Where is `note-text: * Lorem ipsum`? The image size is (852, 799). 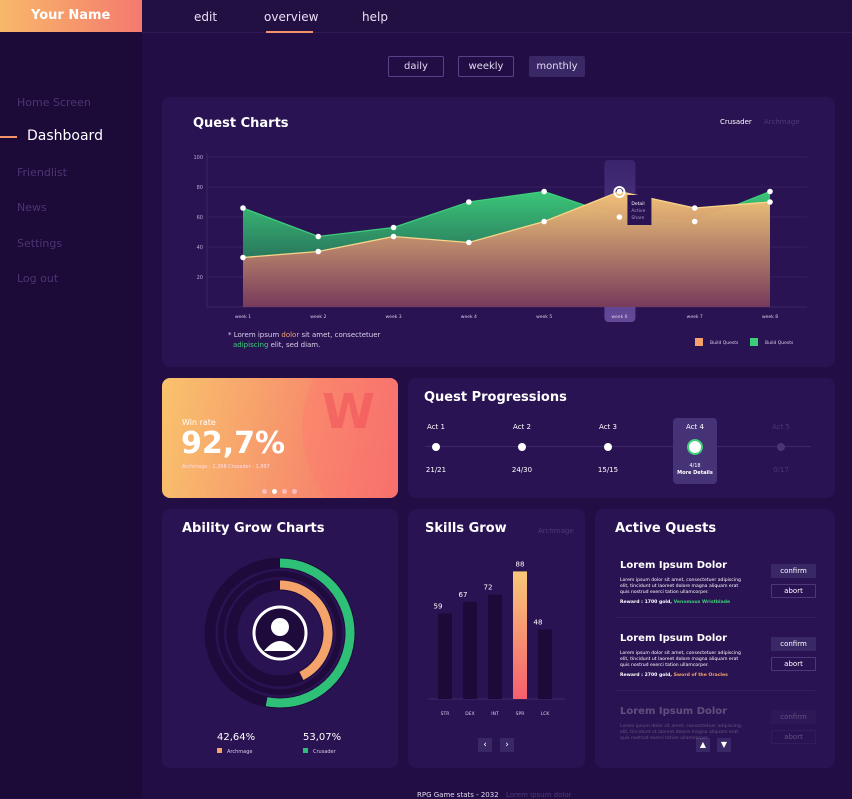
note-text: * Lorem ipsum is located at coordinates (255, 335).